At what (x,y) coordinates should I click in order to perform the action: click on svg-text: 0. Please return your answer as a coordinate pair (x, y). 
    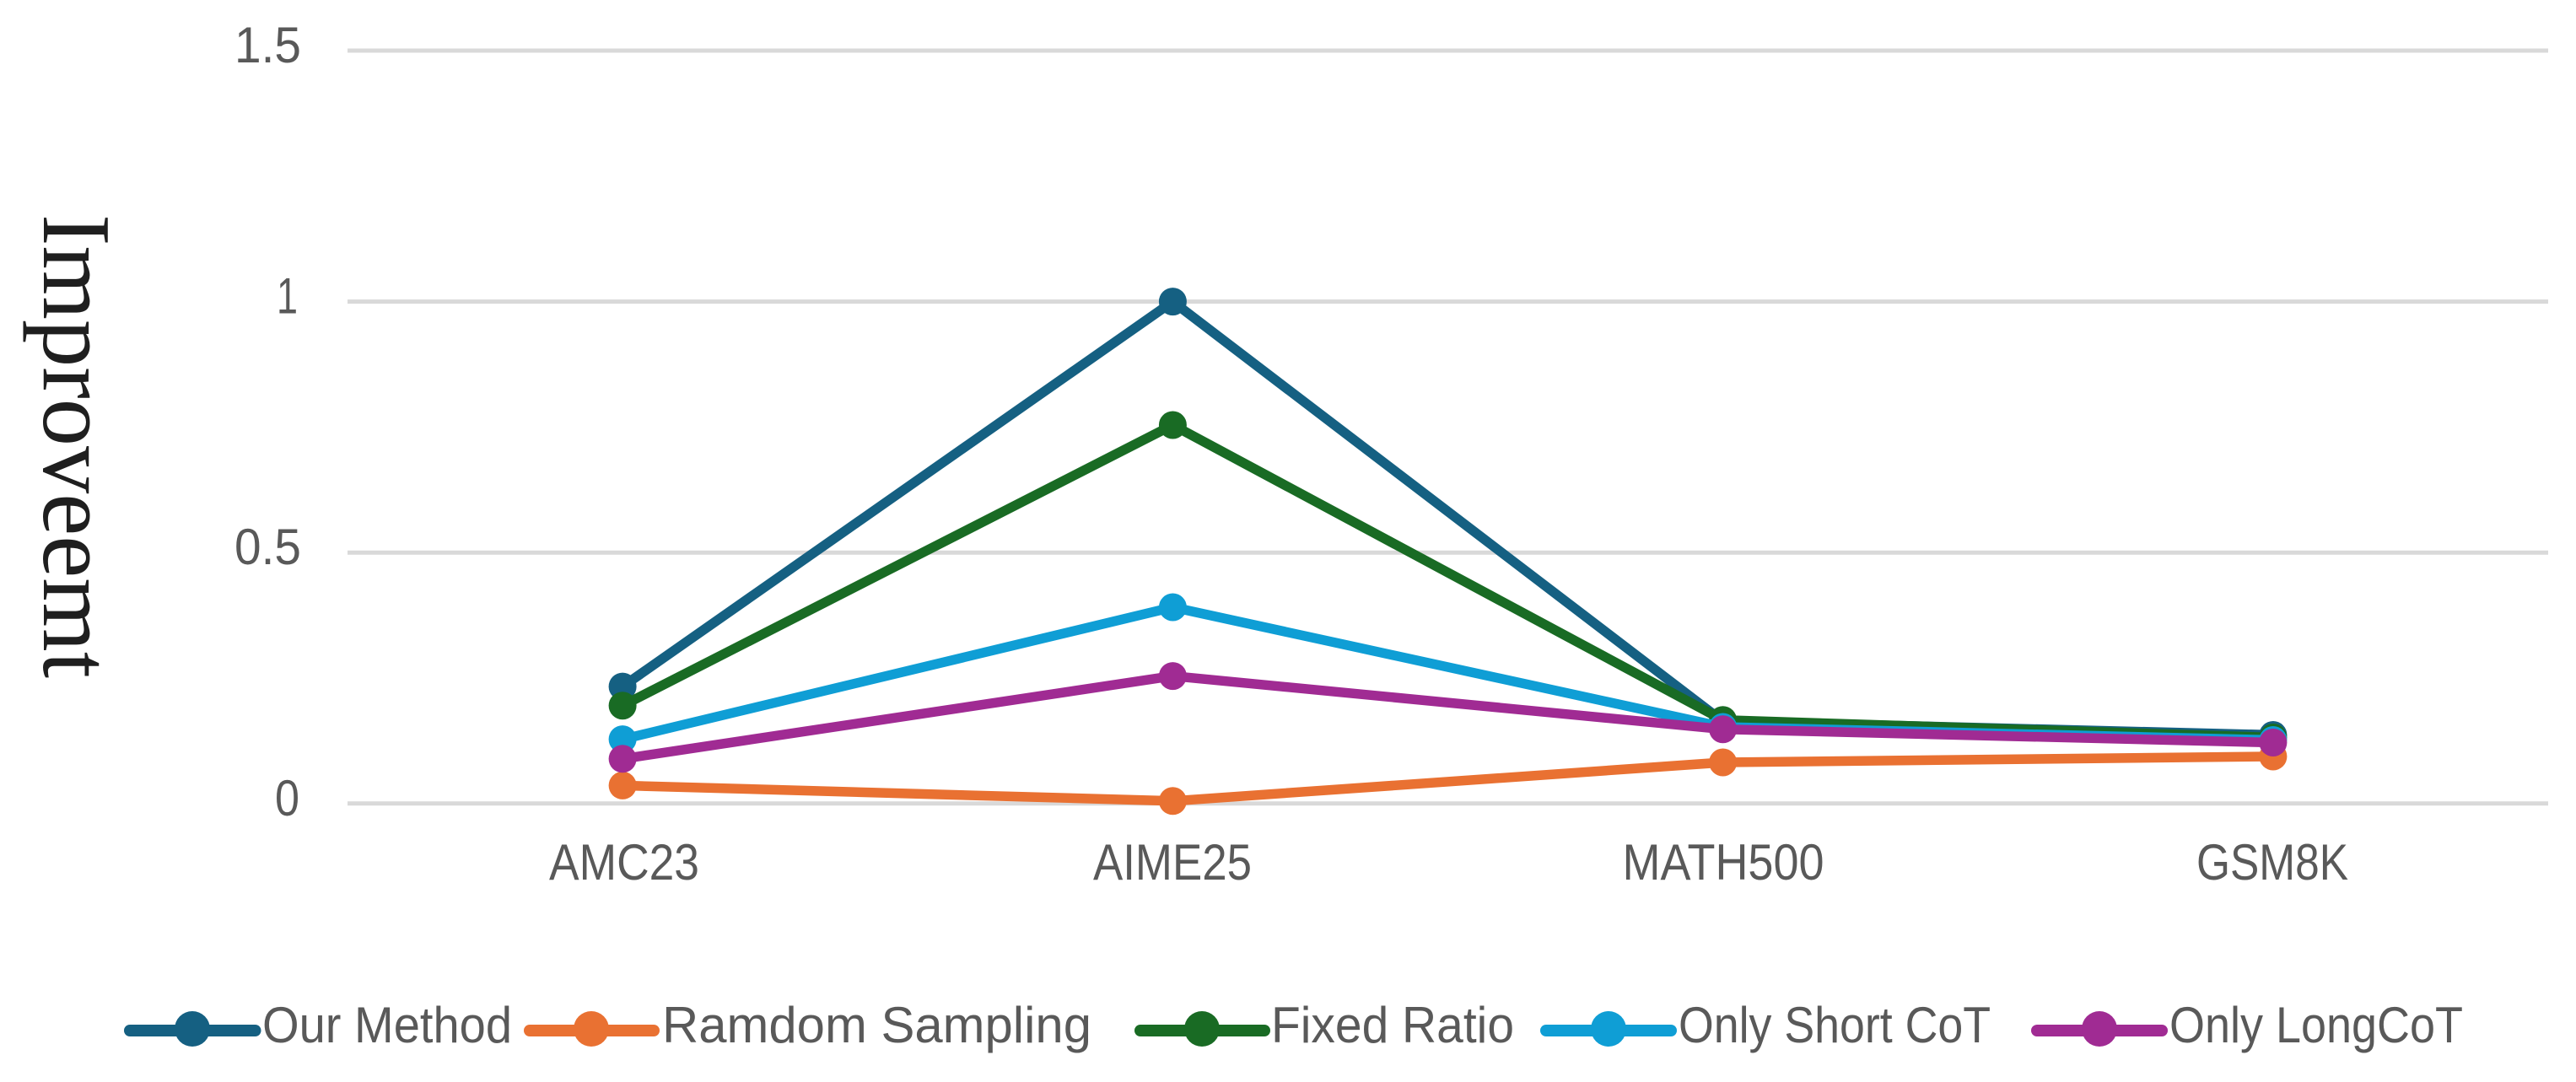
    Looking at the image, I should click on (287, 798).